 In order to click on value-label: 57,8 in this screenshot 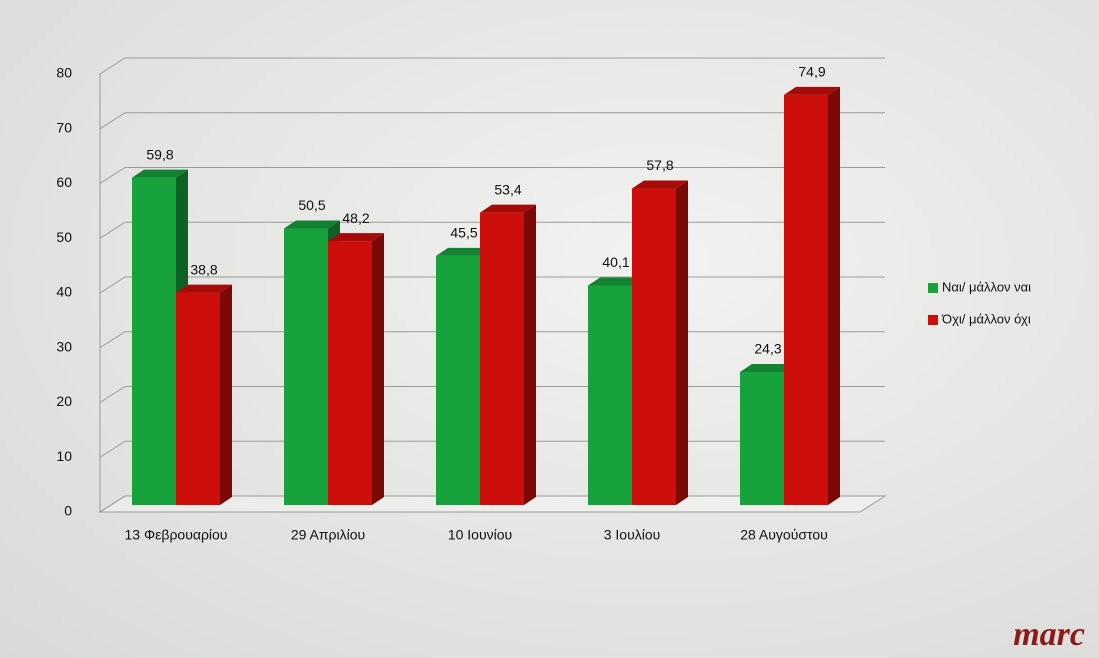, I will do `click(659, 165)`.